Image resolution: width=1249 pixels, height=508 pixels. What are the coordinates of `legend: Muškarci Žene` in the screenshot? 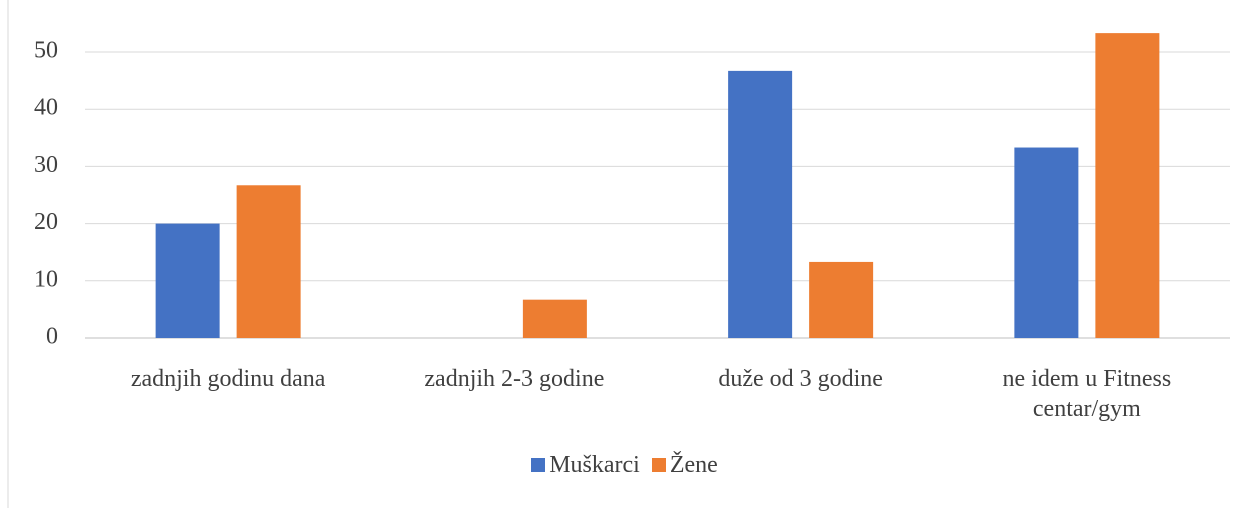 It's located at (624, 465).